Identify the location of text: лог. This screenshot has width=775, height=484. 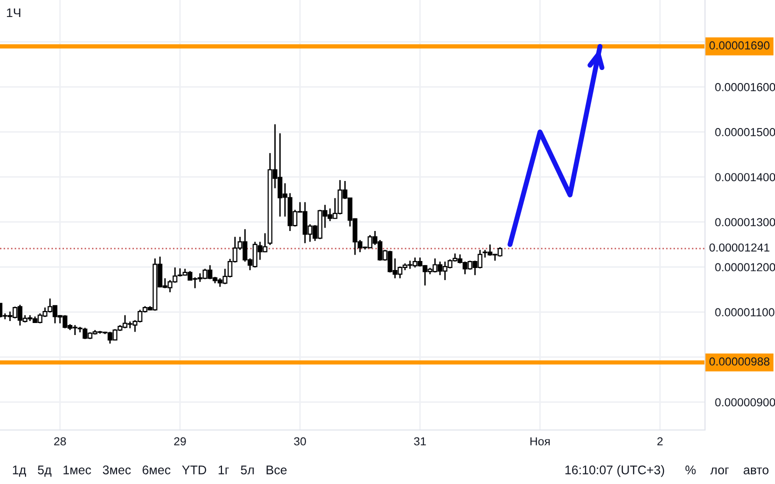
(719, 471).